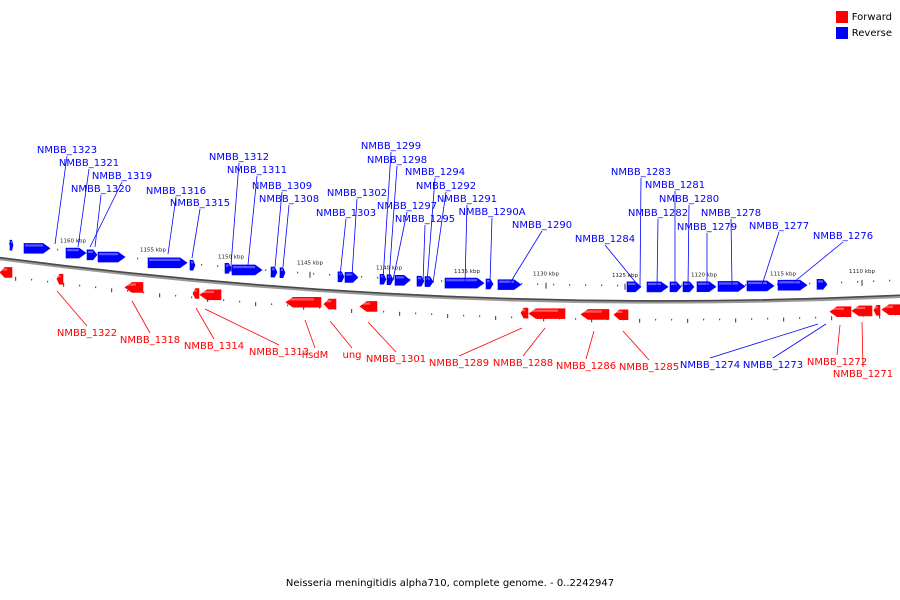 This screenshot has height=600, width=900. What do you see at coordinates (153, 250) in the screenshot?
I see `scale-tick-label: 1155 kbp` at bounding box center [153, 250].